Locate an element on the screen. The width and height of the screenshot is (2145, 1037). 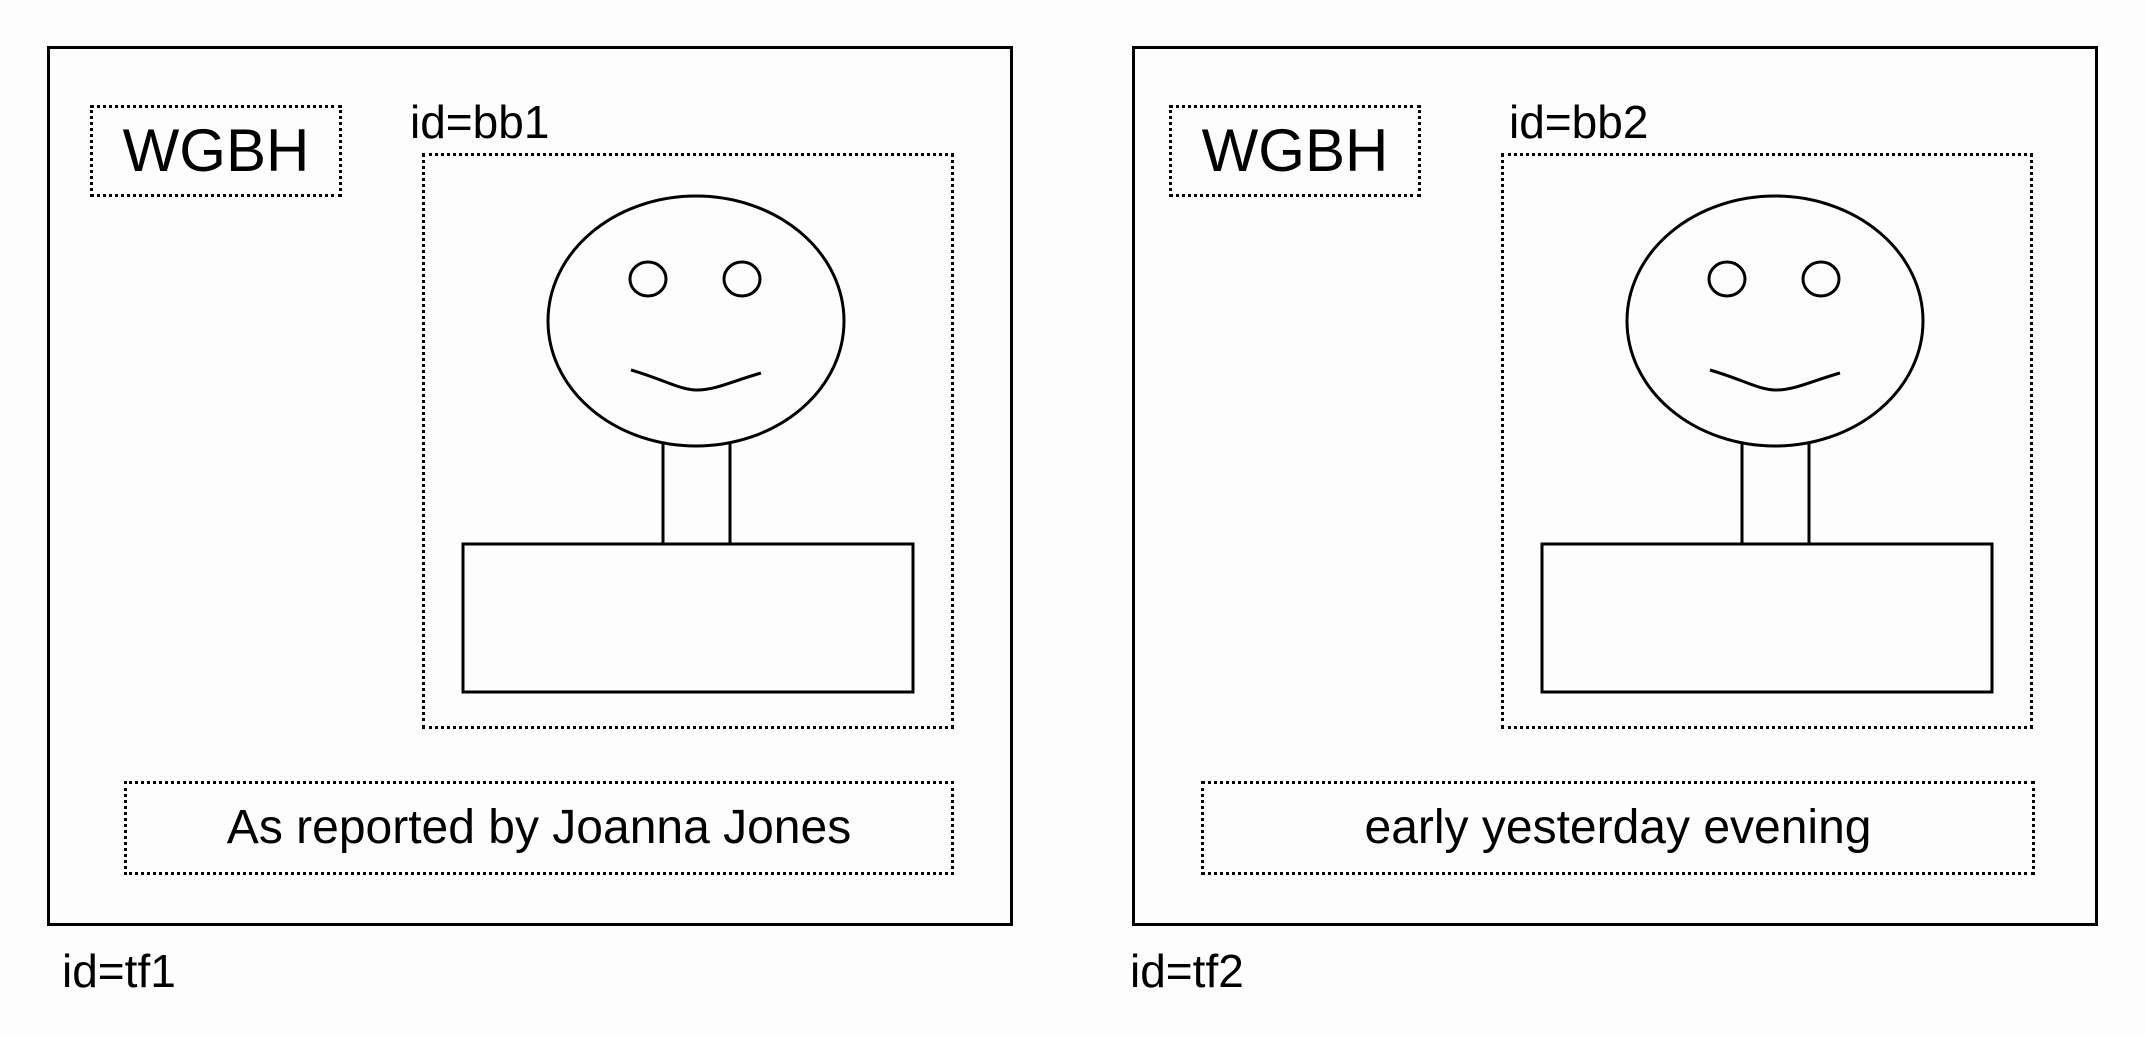
frame-id-label: id=tf1 is located at coordinates (119, 971).